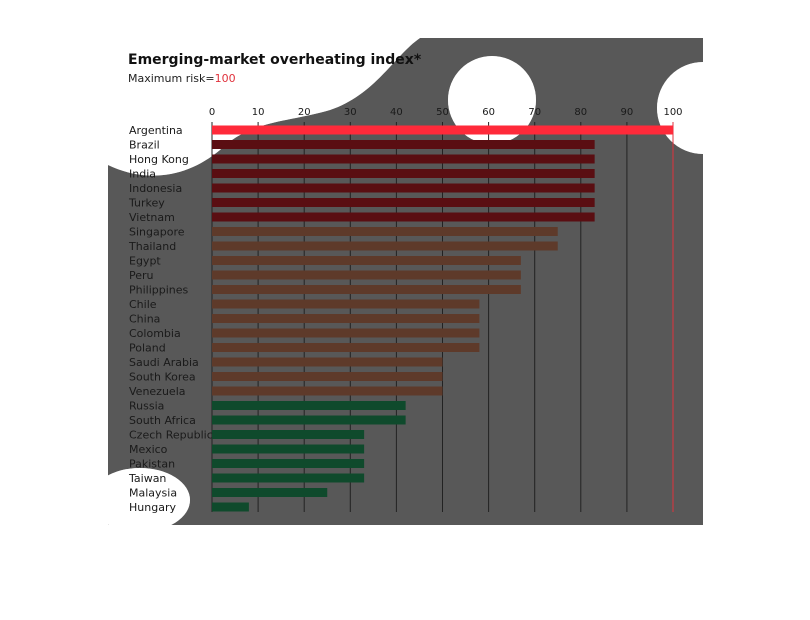 This screenshot has width=810, height=620. I want to click on category-label-brazil: Brazil, so click(144, 145).